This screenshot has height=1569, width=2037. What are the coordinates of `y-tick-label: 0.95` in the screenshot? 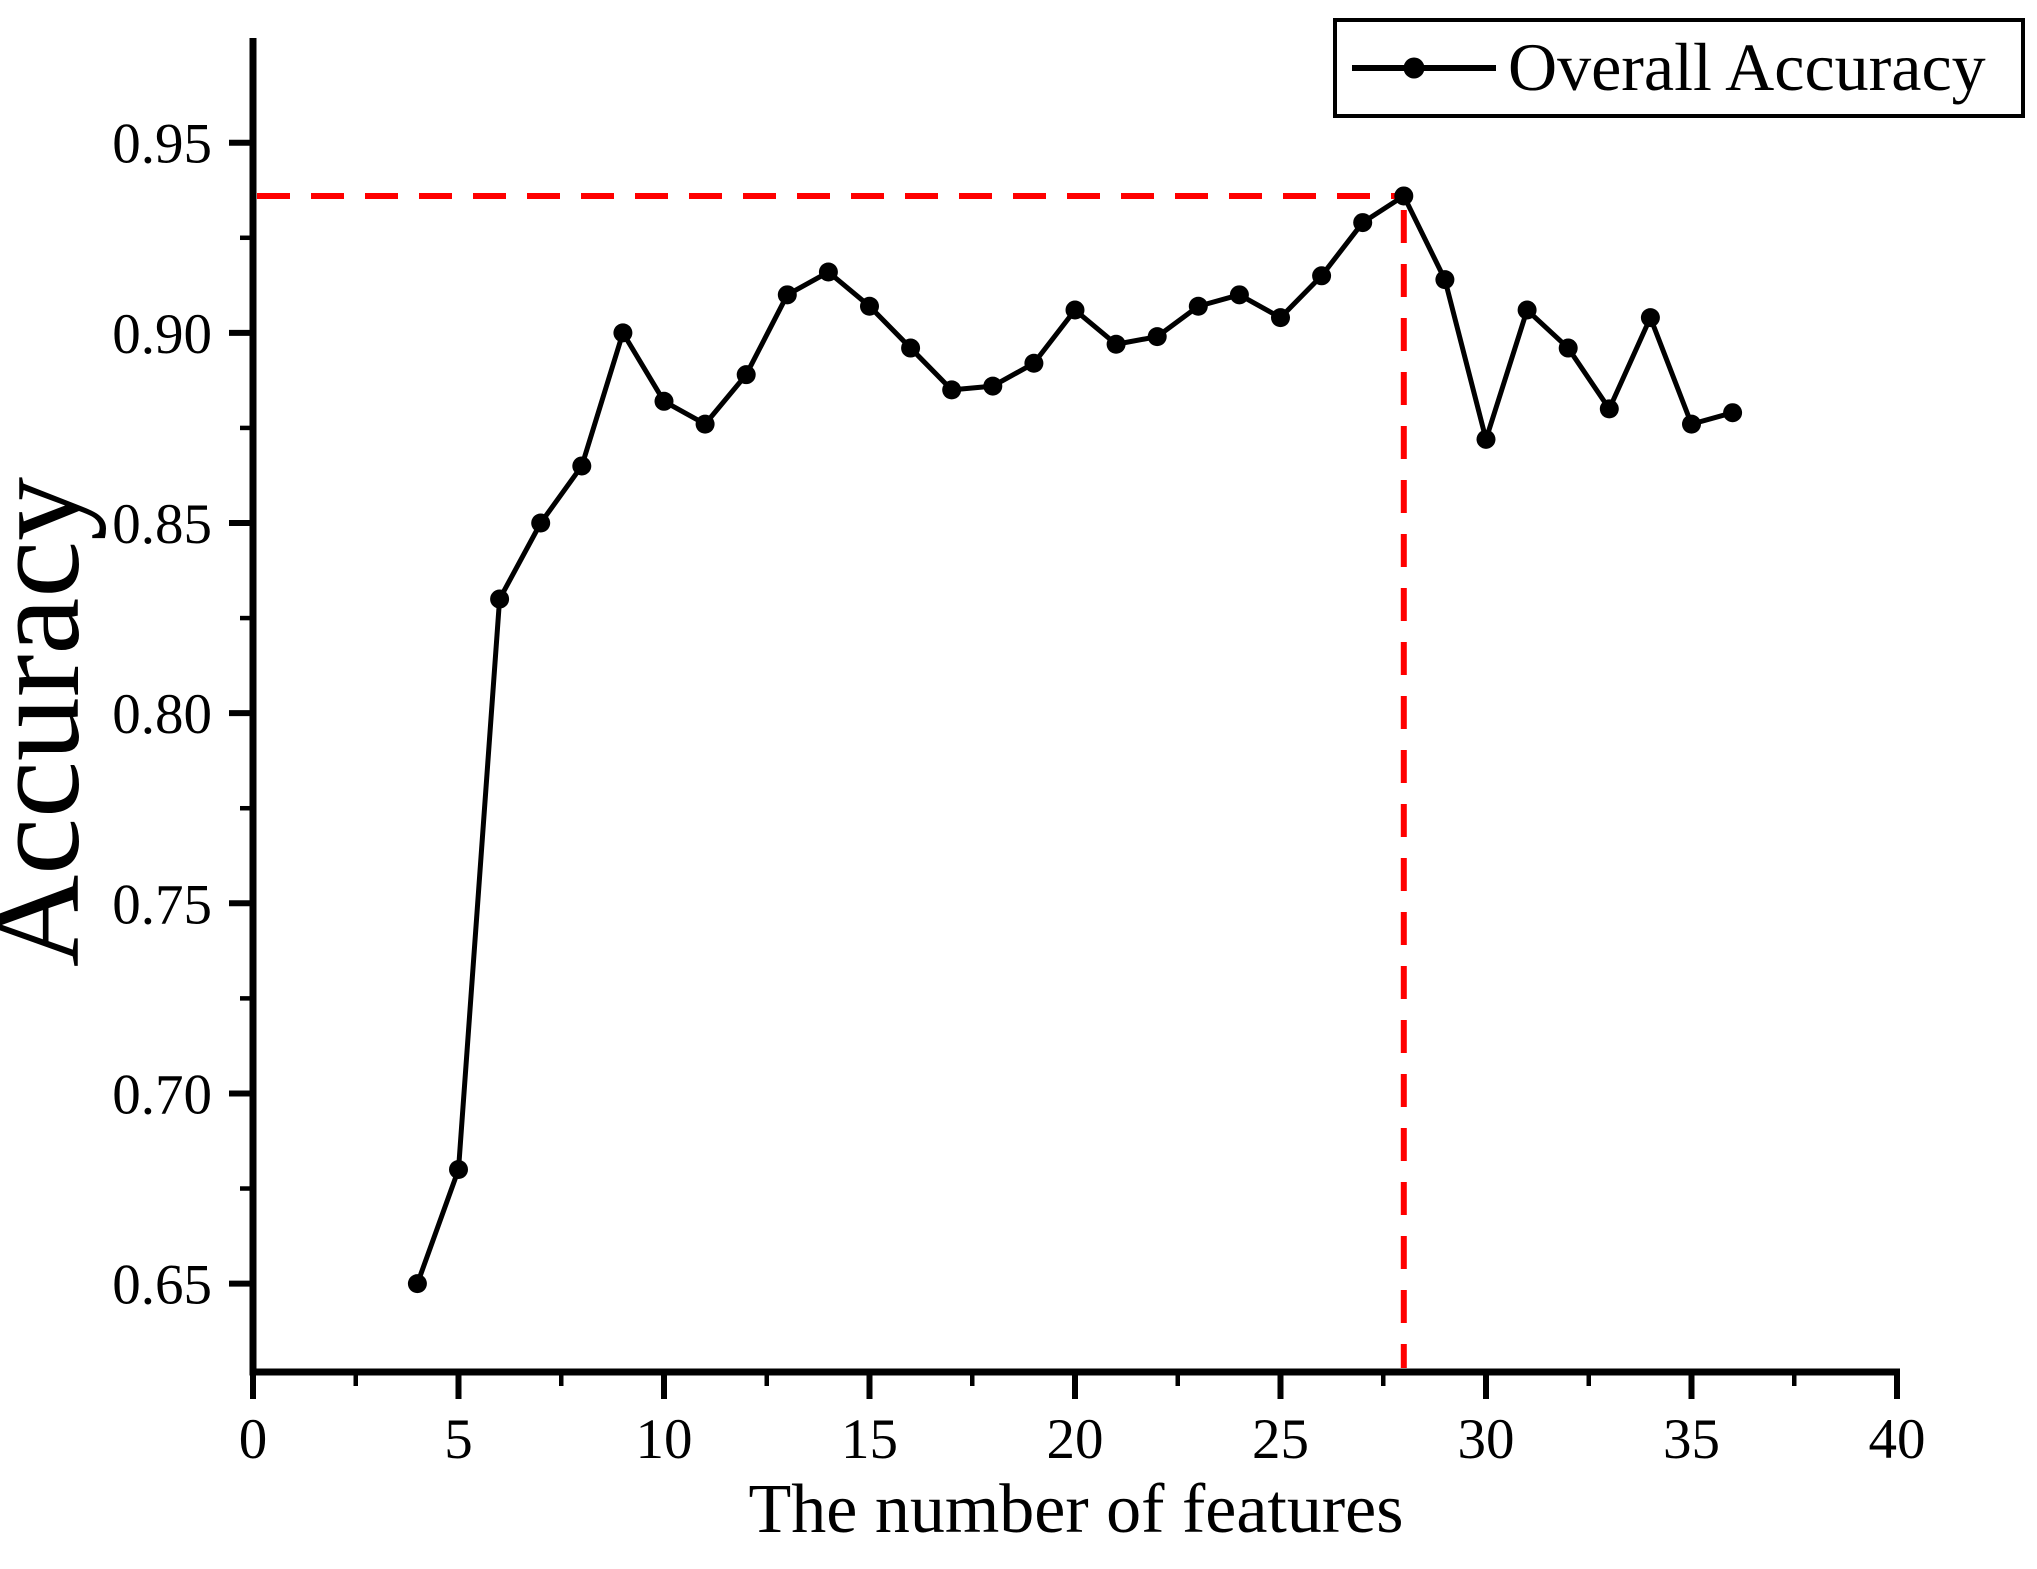 It's located at (162, 144).